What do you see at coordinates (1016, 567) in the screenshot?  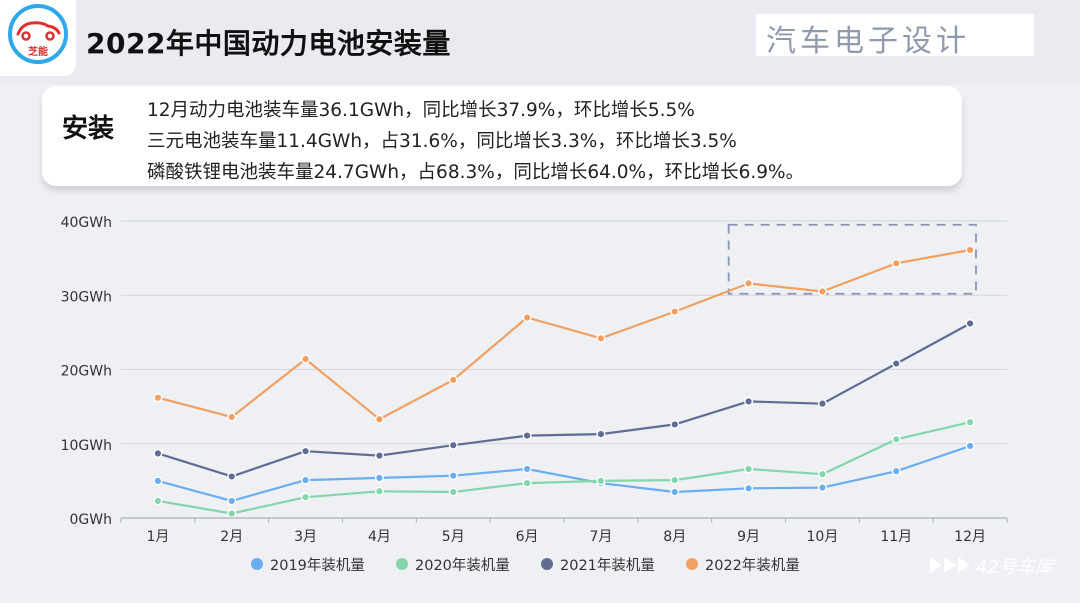 I see `brand-text: 42号车库` at bounding box center [1016, 567].